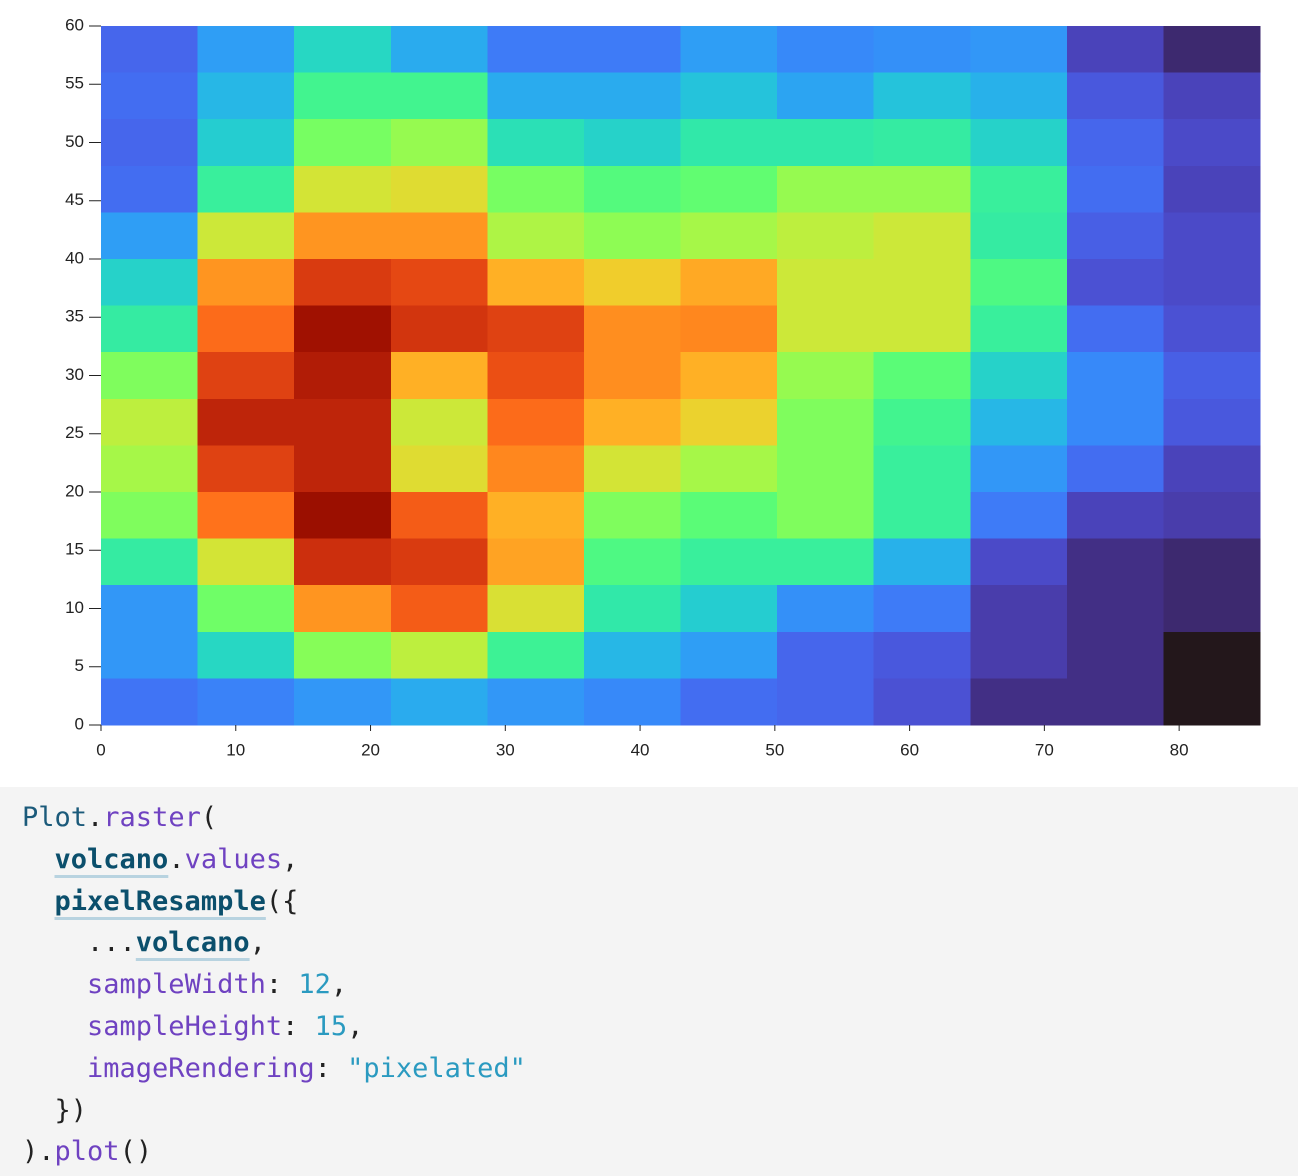 Image resolution: width=1298 pixels, height=1176 pixels. What do you see at coordinates (370, 749) in the screenshot?
I see `x-tick-label: 20` at bounding box center [370, 749].